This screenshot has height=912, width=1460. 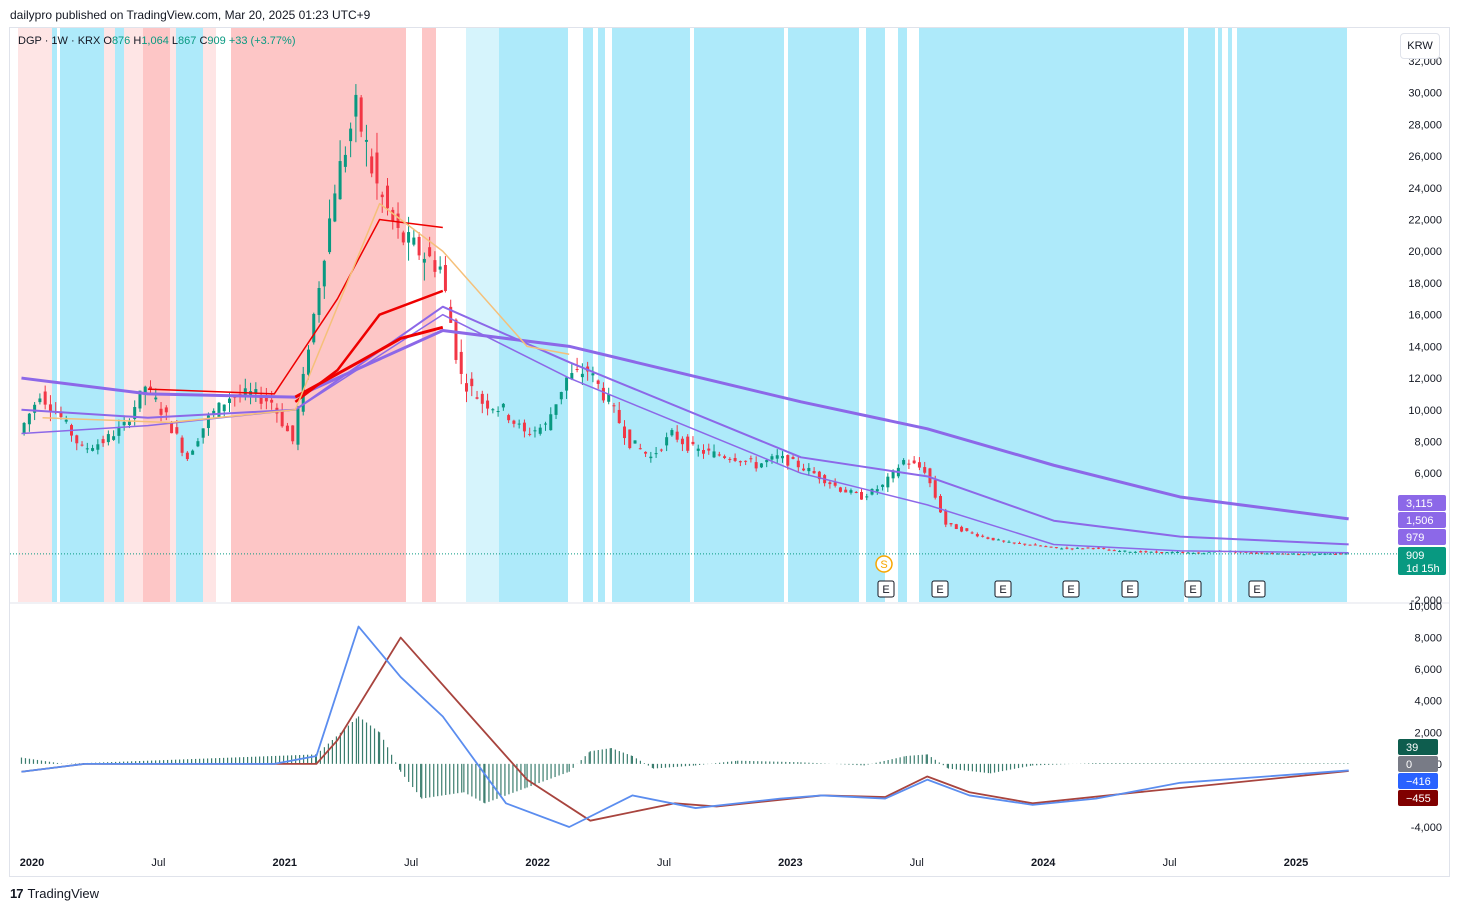 I want to click on macd-axis-tick: 4,000, so click(x=1428, y=702).